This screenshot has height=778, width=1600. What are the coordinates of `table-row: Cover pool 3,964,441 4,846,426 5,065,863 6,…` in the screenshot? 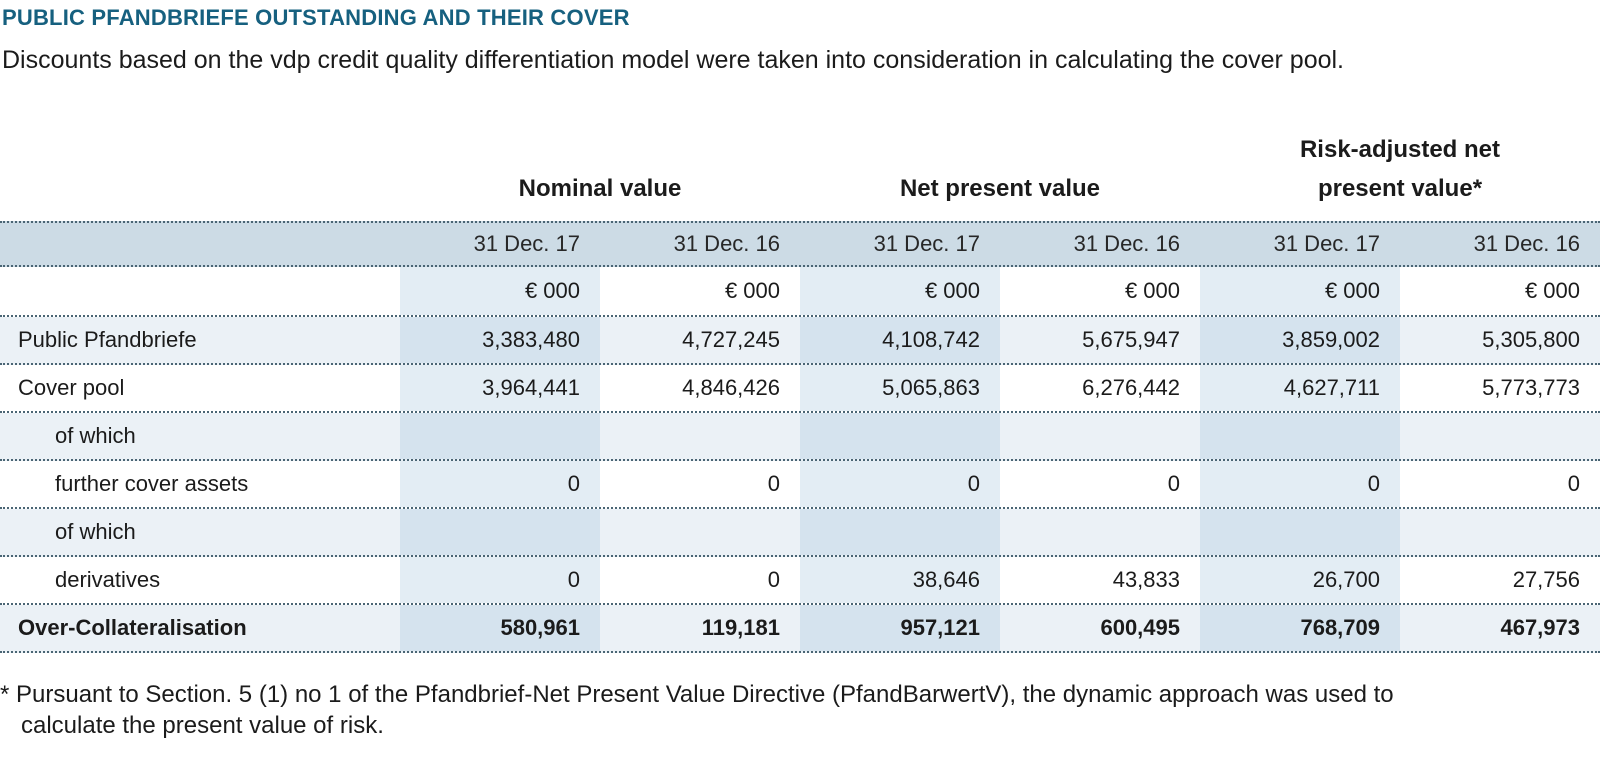 It's located at (800, 389).